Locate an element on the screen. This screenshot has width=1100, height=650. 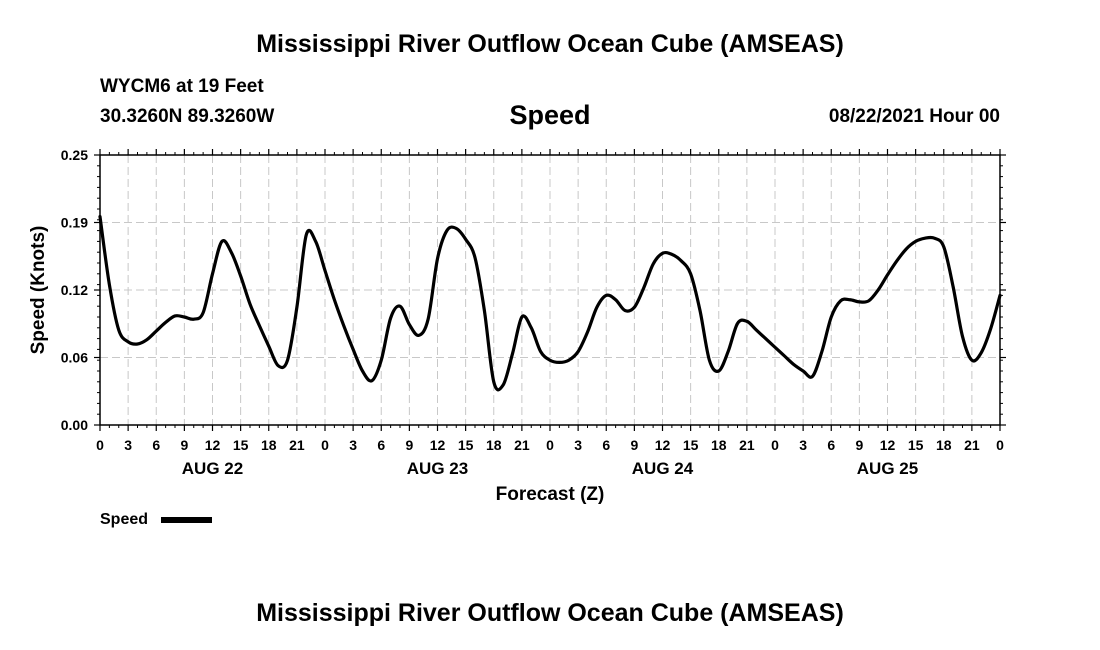
x-axis-label: Forecast (Z) is located at coordinates (550, 494).